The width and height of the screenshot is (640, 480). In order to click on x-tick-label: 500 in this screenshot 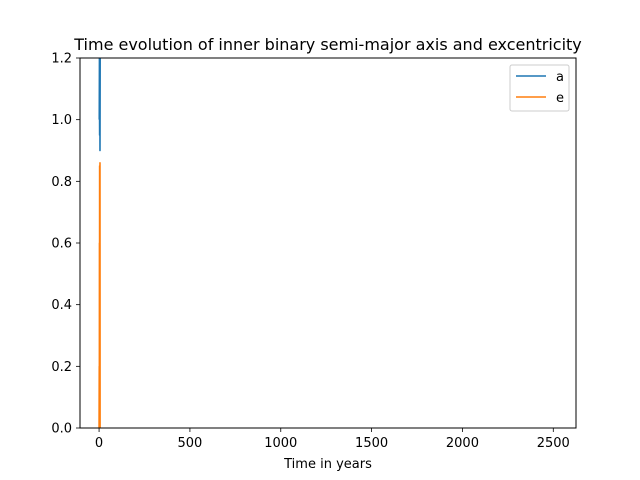, I will do `click(190, 443)`.